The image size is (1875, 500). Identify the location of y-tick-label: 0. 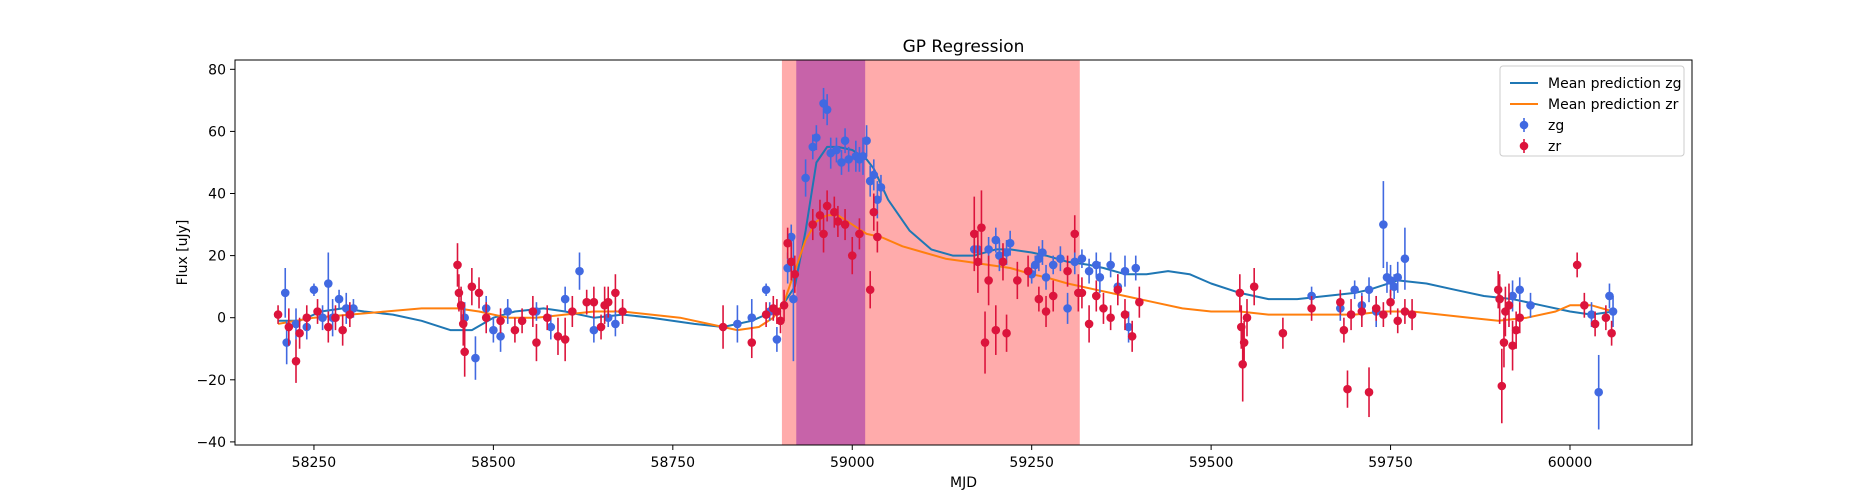
(221, 319).